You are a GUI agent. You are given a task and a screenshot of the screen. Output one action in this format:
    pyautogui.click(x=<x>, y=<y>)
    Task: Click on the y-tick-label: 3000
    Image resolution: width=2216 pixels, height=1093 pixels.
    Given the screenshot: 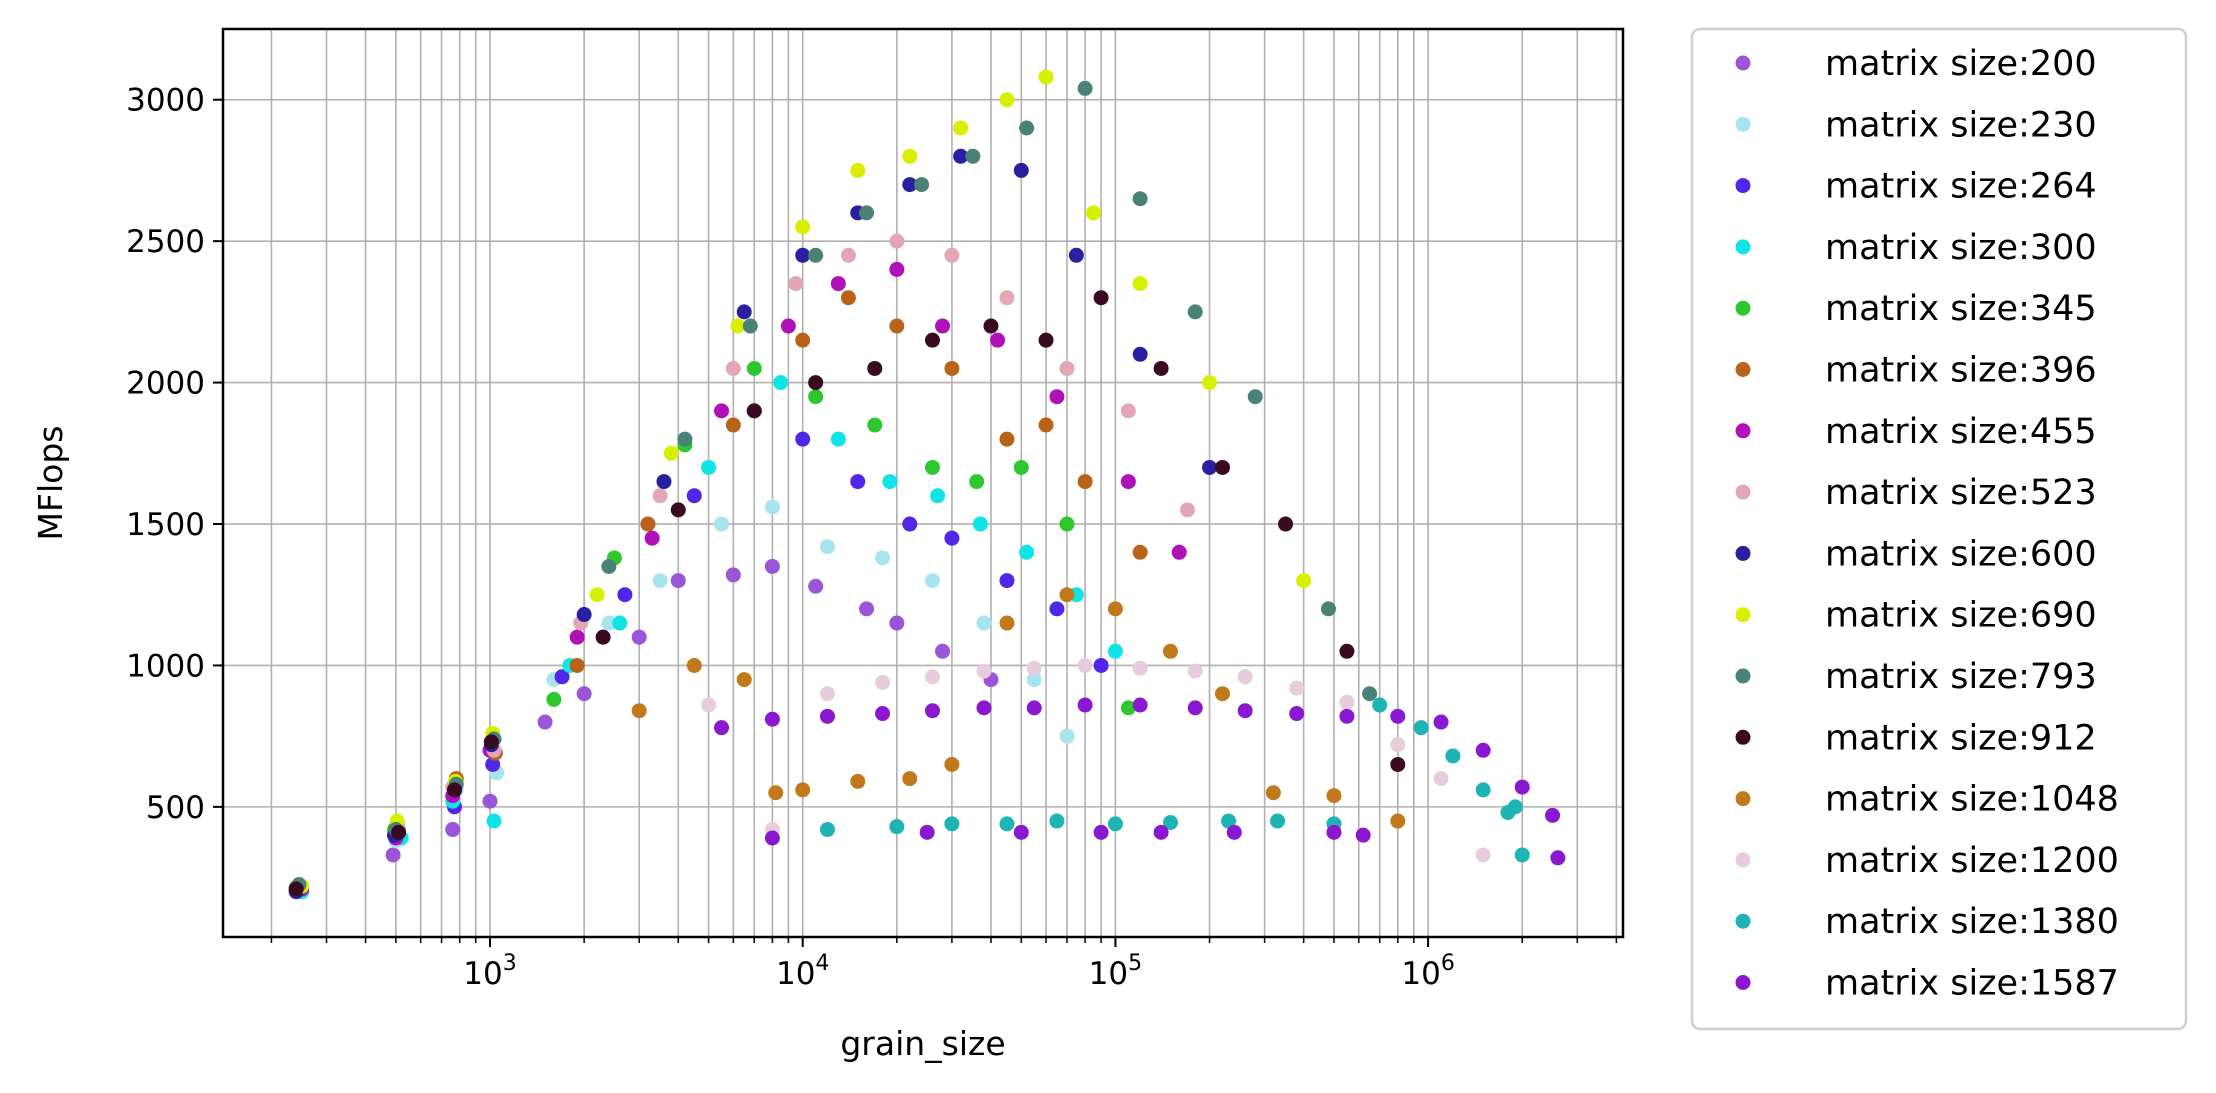 What is the action you would take?
    pyautogui.click(x=165, y=101)
    